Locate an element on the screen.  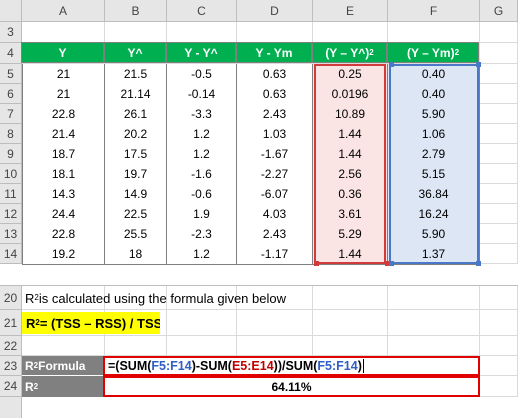
table-cell: 0.63 is located at coordinates (275, 94).